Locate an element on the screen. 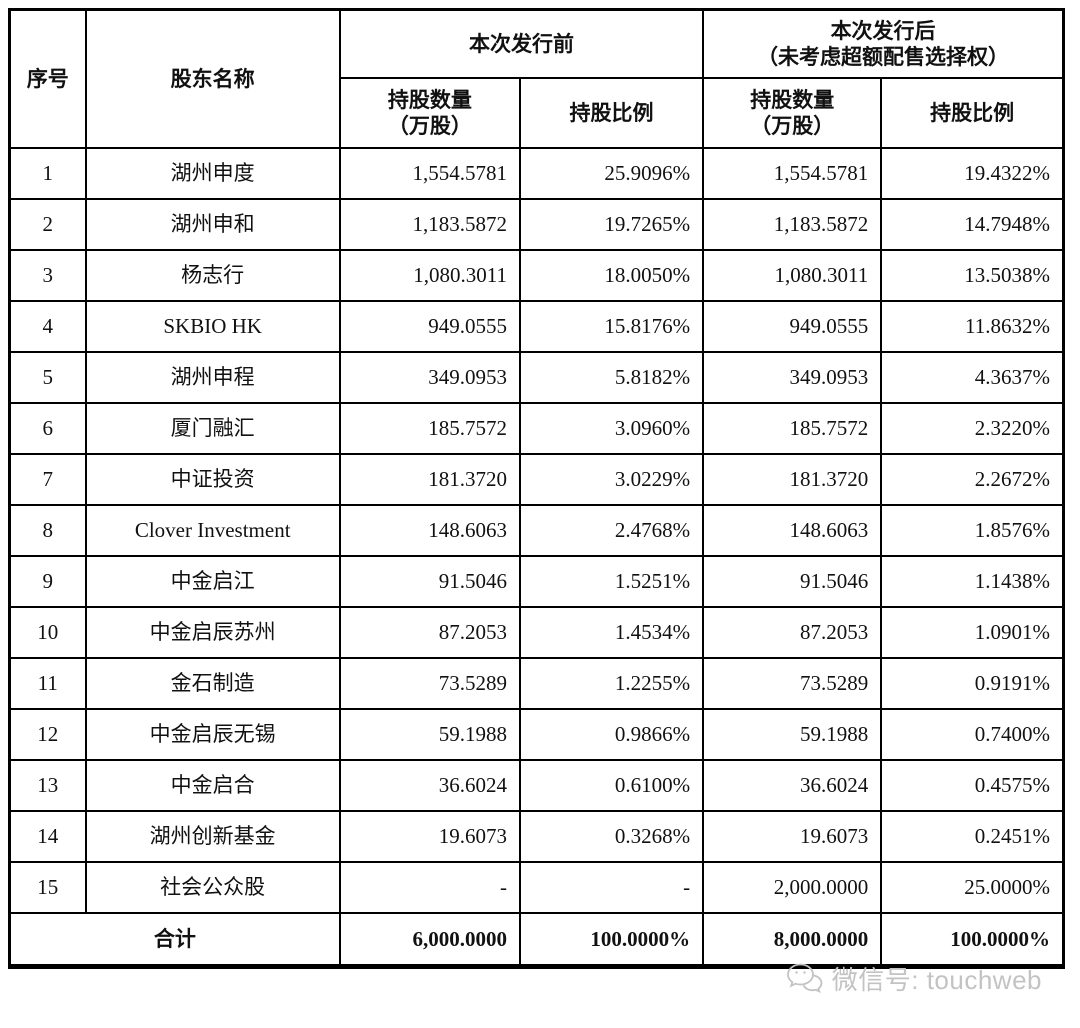 Image resolution: width=1080 pixels, height=1028 pixels. header-post-line1: 本次发行后 is located at coordinates (883, 30).